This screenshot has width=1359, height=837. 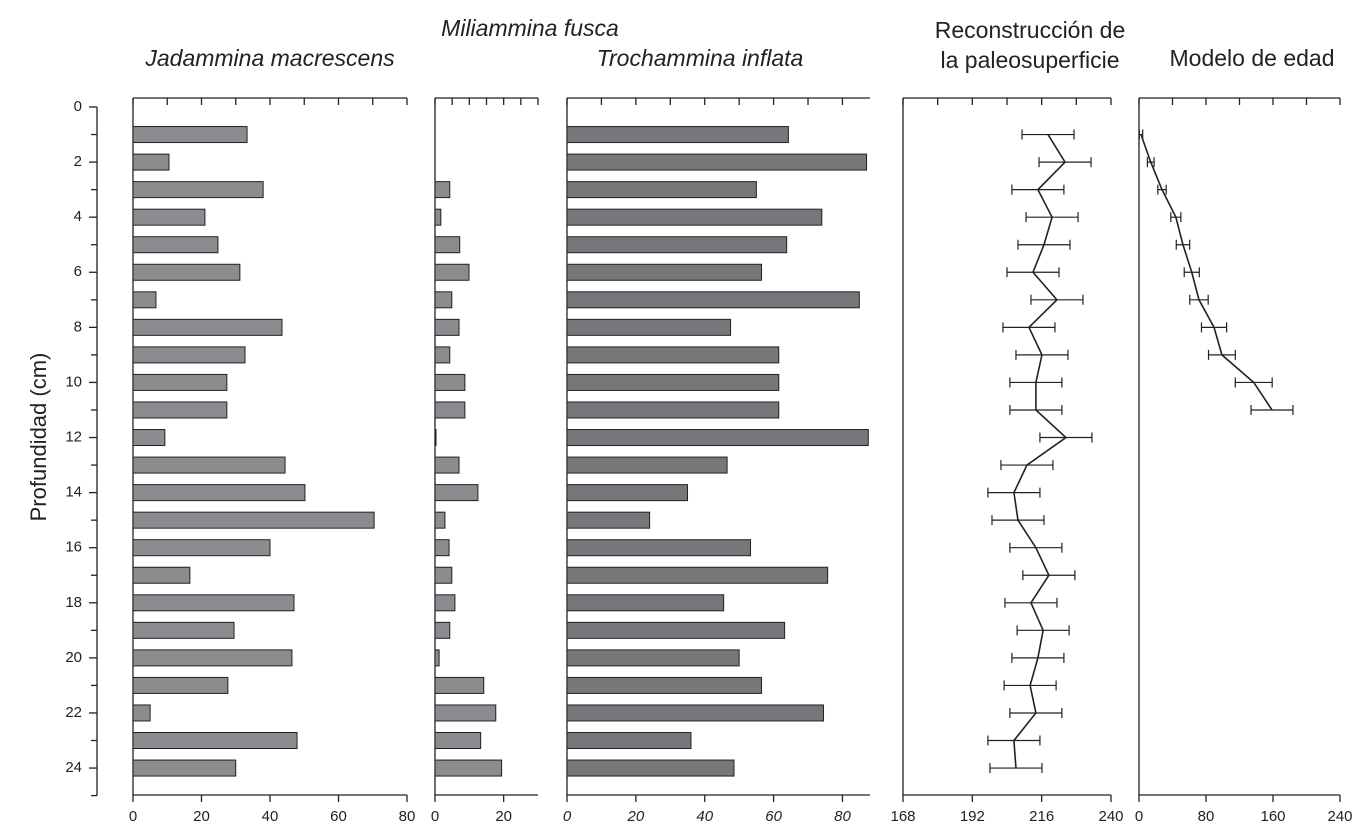 I want to click on panel-title: Jadammina macrescens, so click(x=269, y=58).